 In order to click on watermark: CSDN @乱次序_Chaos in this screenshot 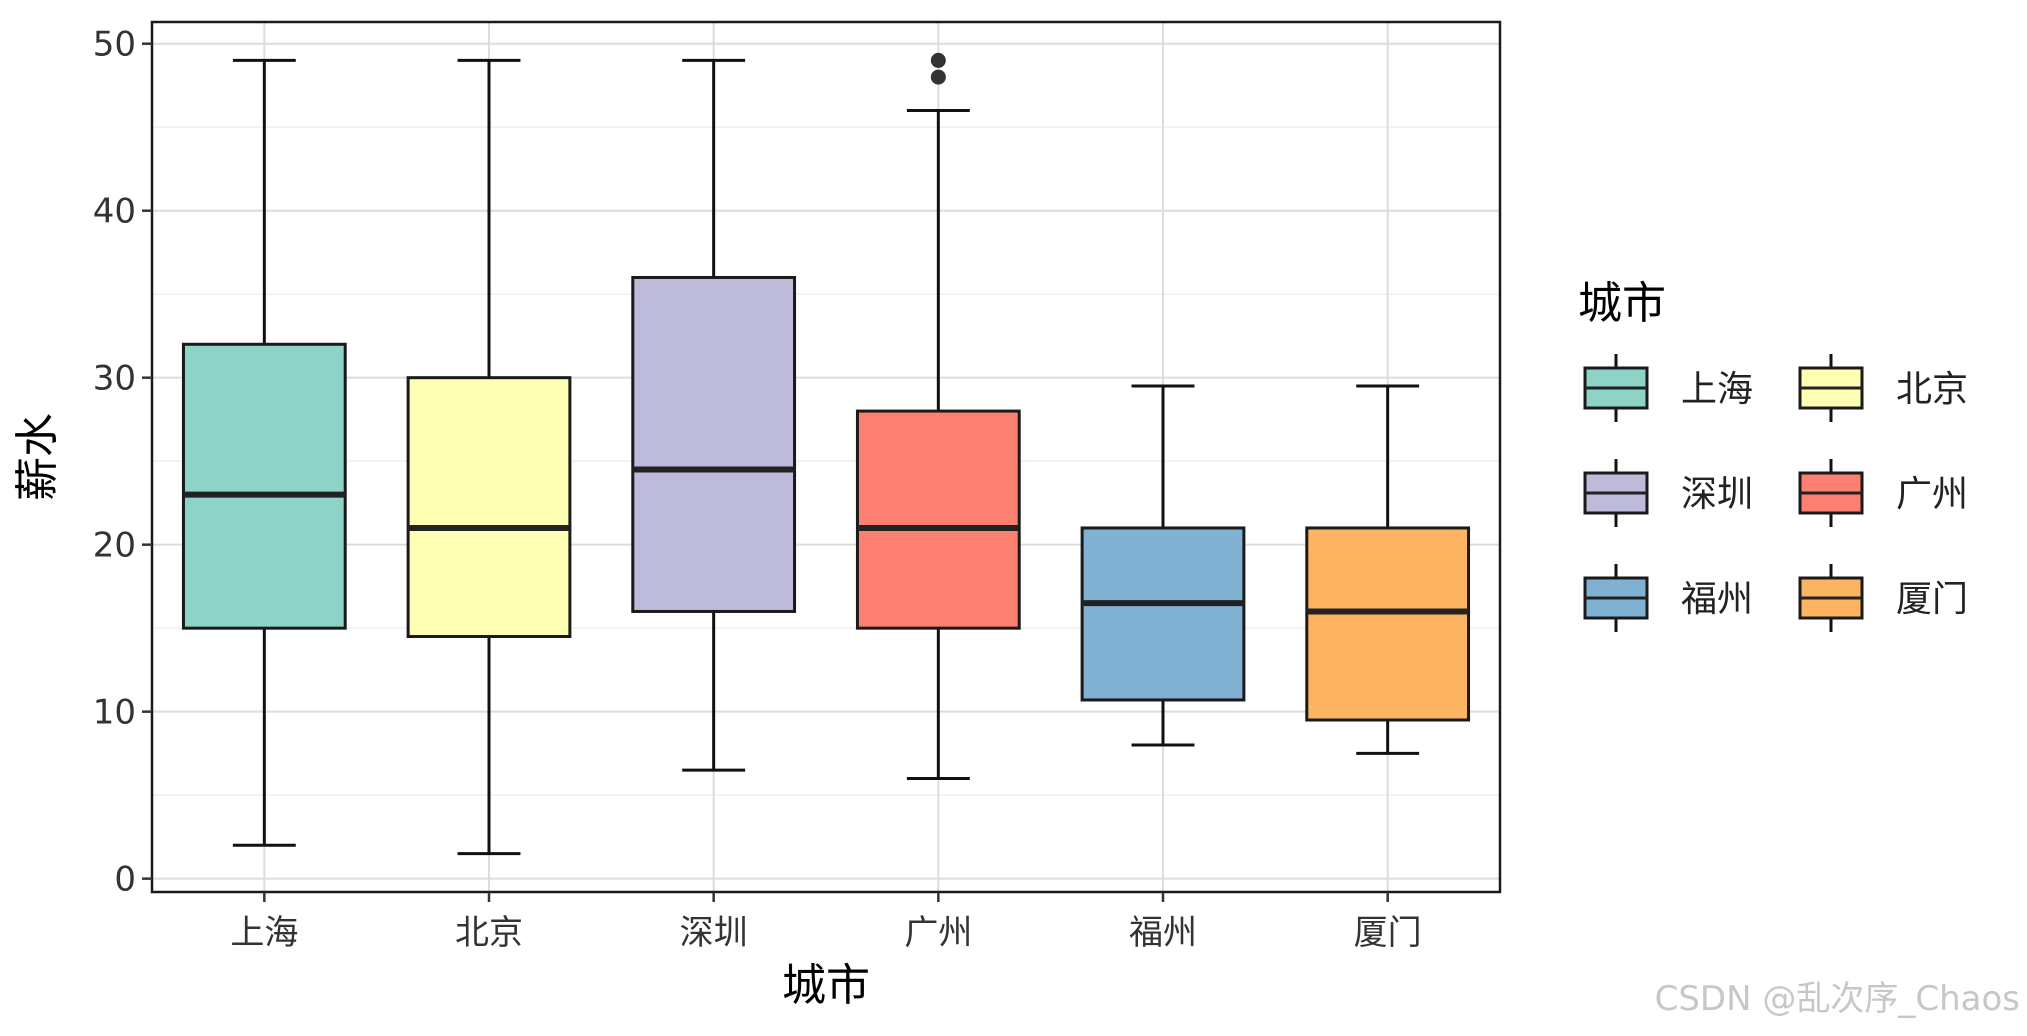, I will do `click(1837, 999)`.